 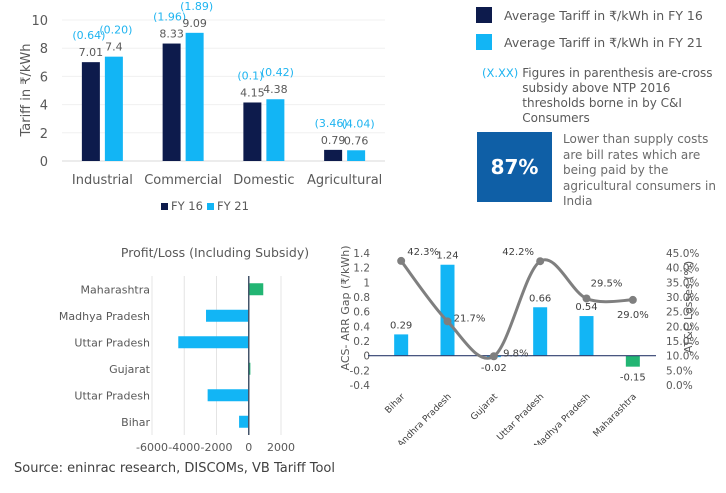 I want to click on y-tick-label: 1.2, so click(x=361, y=269).